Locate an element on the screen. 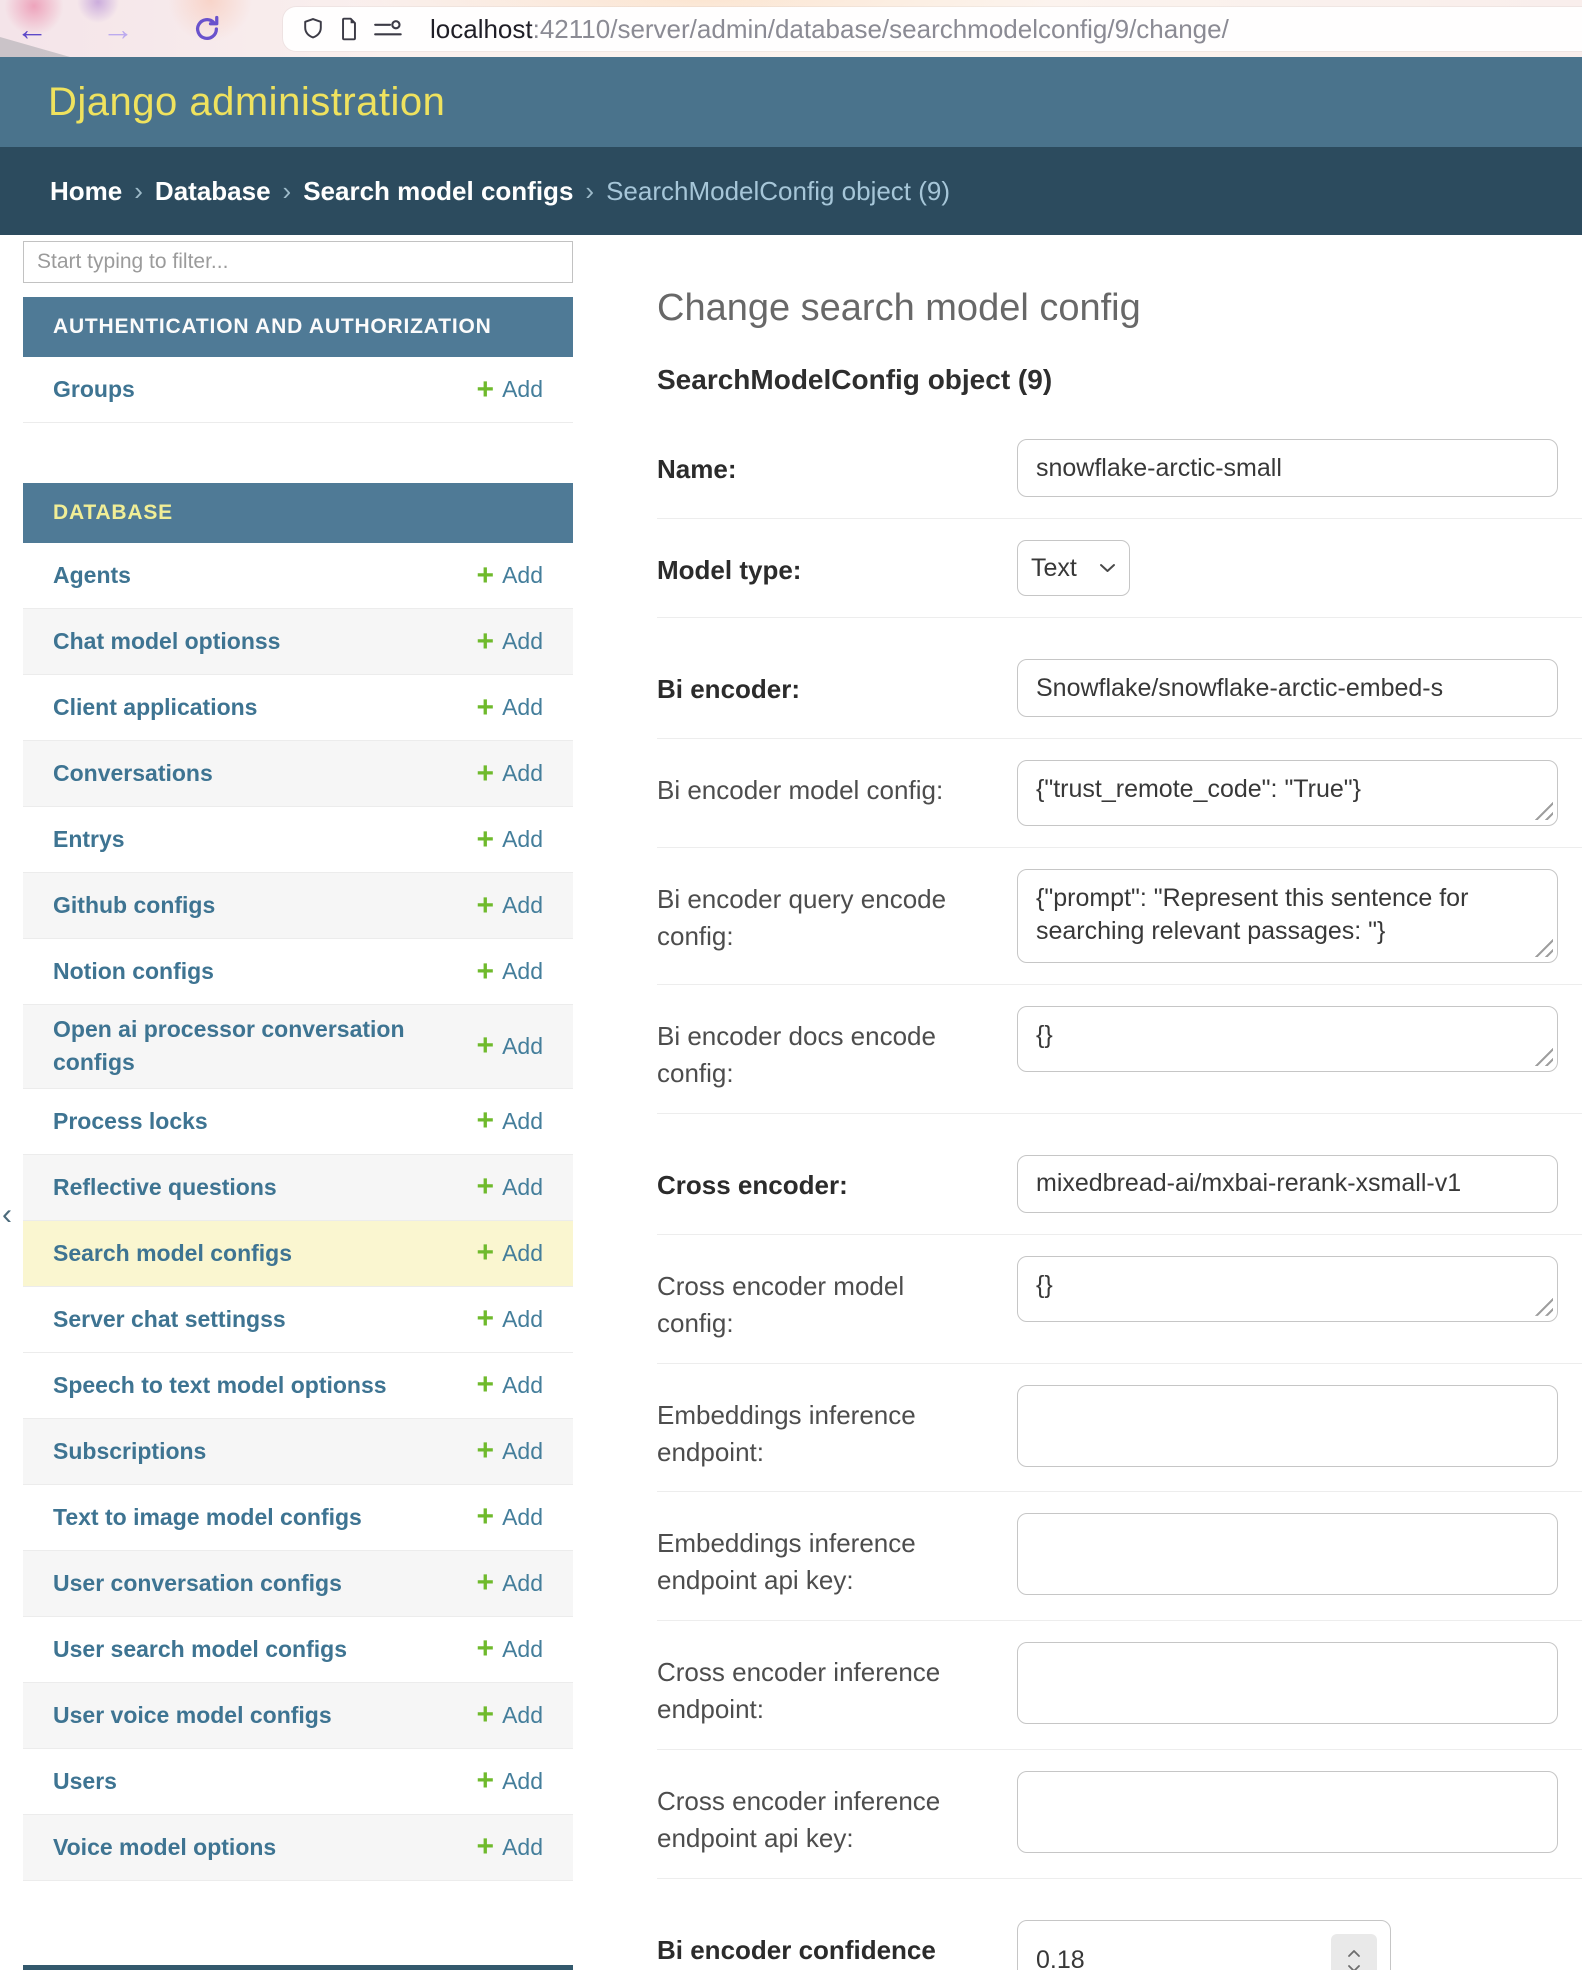 The height and width of the screenshot is (1970, 1582). spinner-up-icon is located at coordinates (1354, 1953).